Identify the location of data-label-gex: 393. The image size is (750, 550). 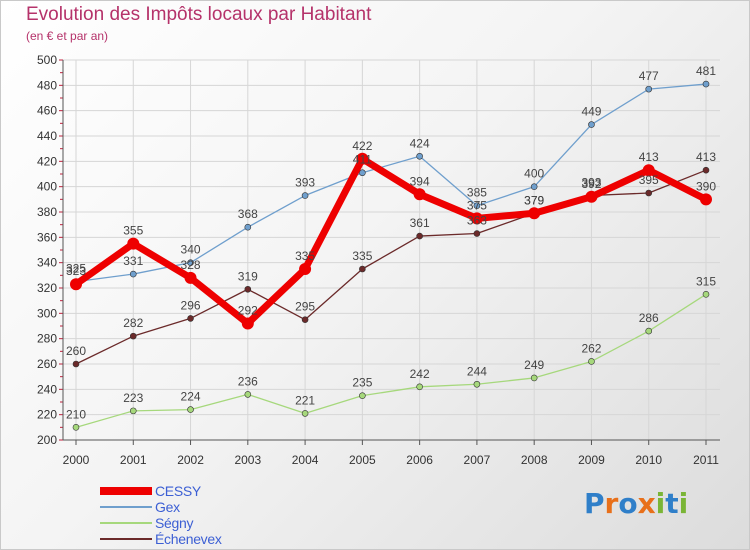
(305, 183).